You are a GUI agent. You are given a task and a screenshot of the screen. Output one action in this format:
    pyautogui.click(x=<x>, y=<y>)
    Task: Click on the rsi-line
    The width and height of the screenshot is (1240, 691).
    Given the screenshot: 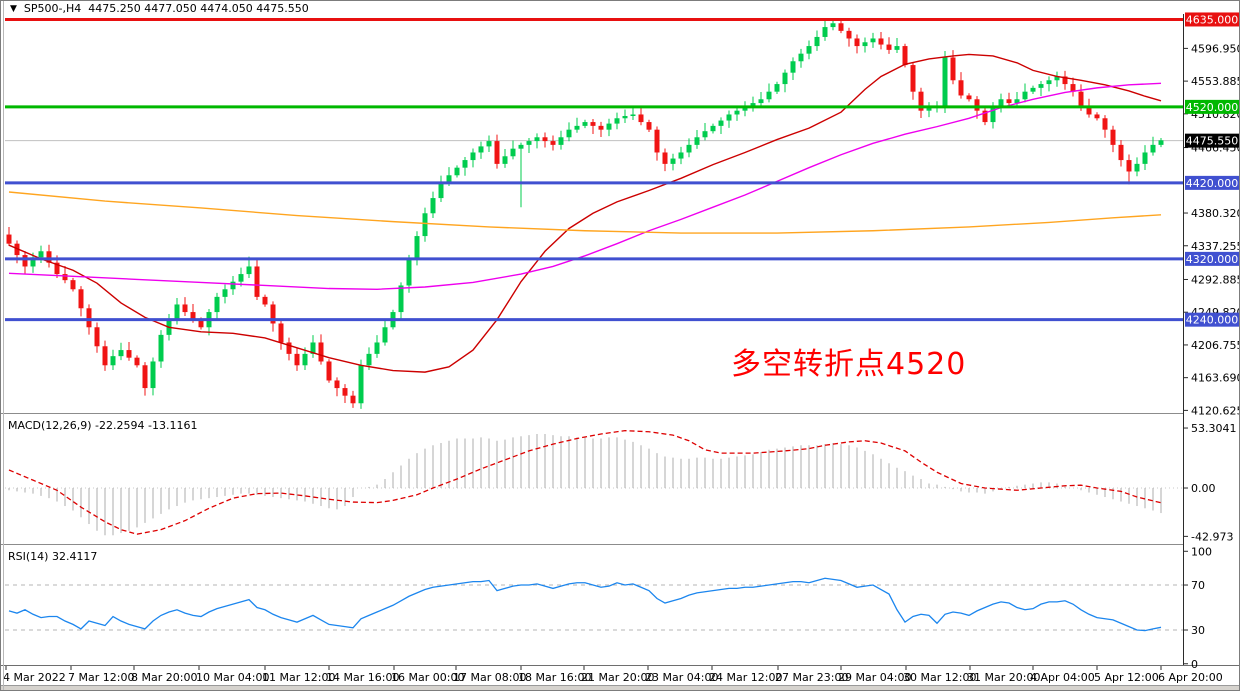 What is the action you would take?
    pyautogui.click(x=585, y=604)
    